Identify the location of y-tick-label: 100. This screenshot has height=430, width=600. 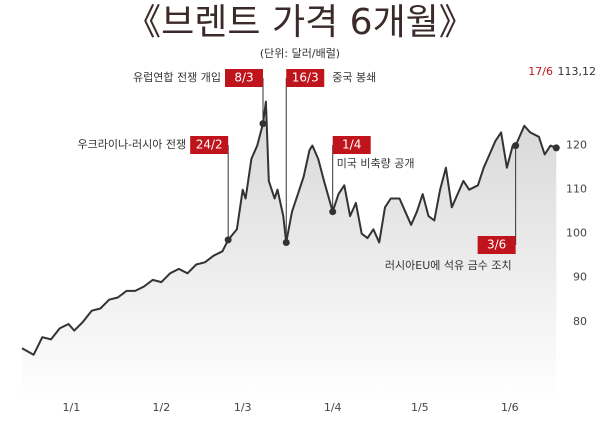
(576, 233).